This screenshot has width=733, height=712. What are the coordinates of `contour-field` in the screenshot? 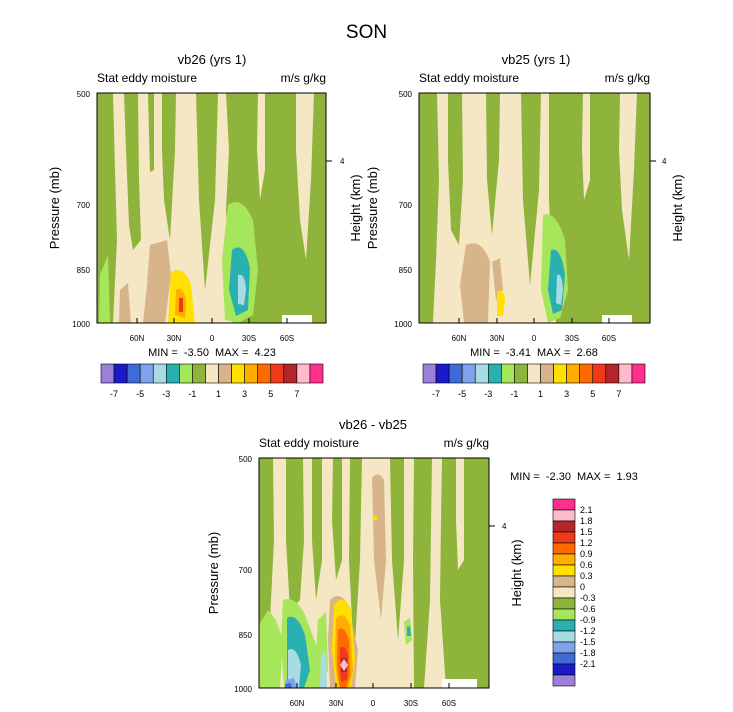 It's located at (211, 208).